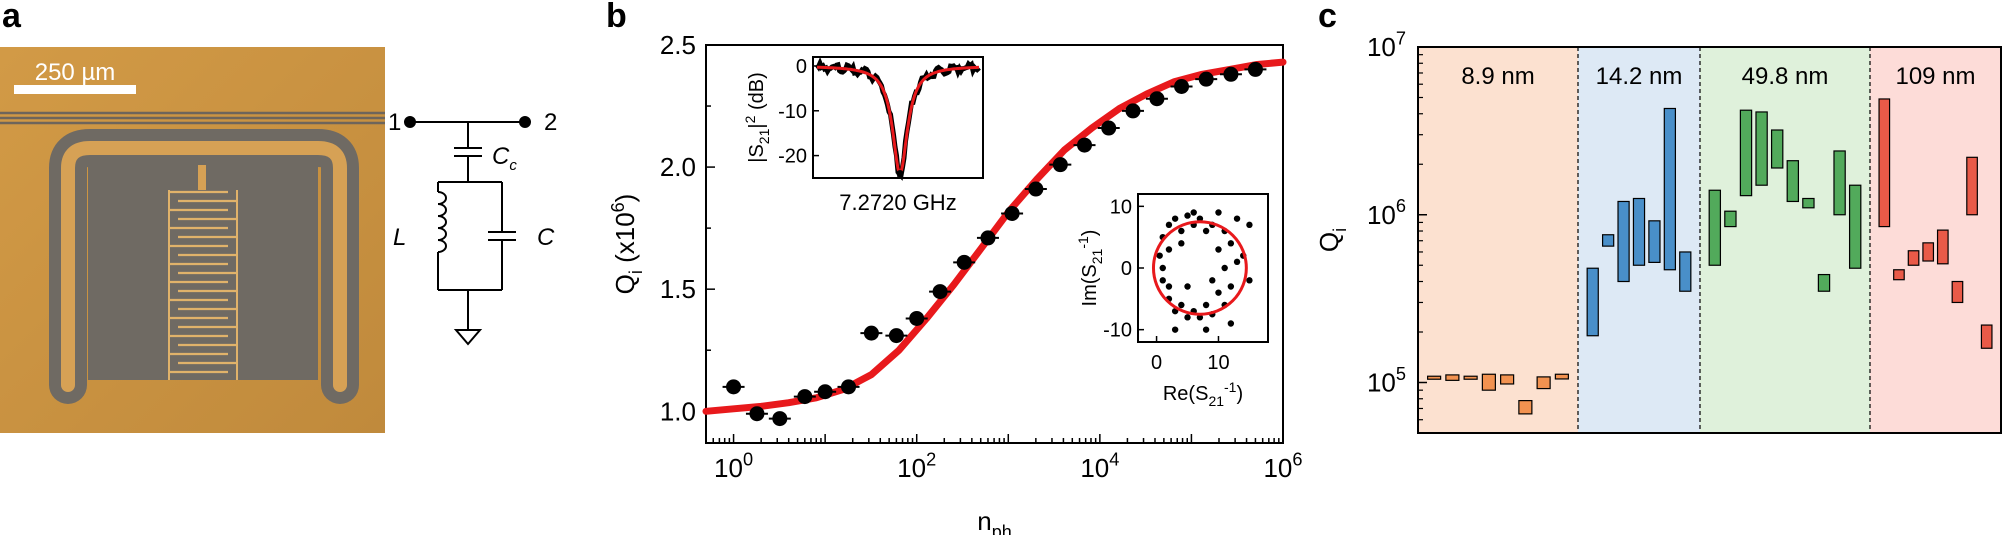 Image resolution: width=2007 pixels, height=535 pixels. I want to click on coupling-cap-label: Cc, so click(504, 158).